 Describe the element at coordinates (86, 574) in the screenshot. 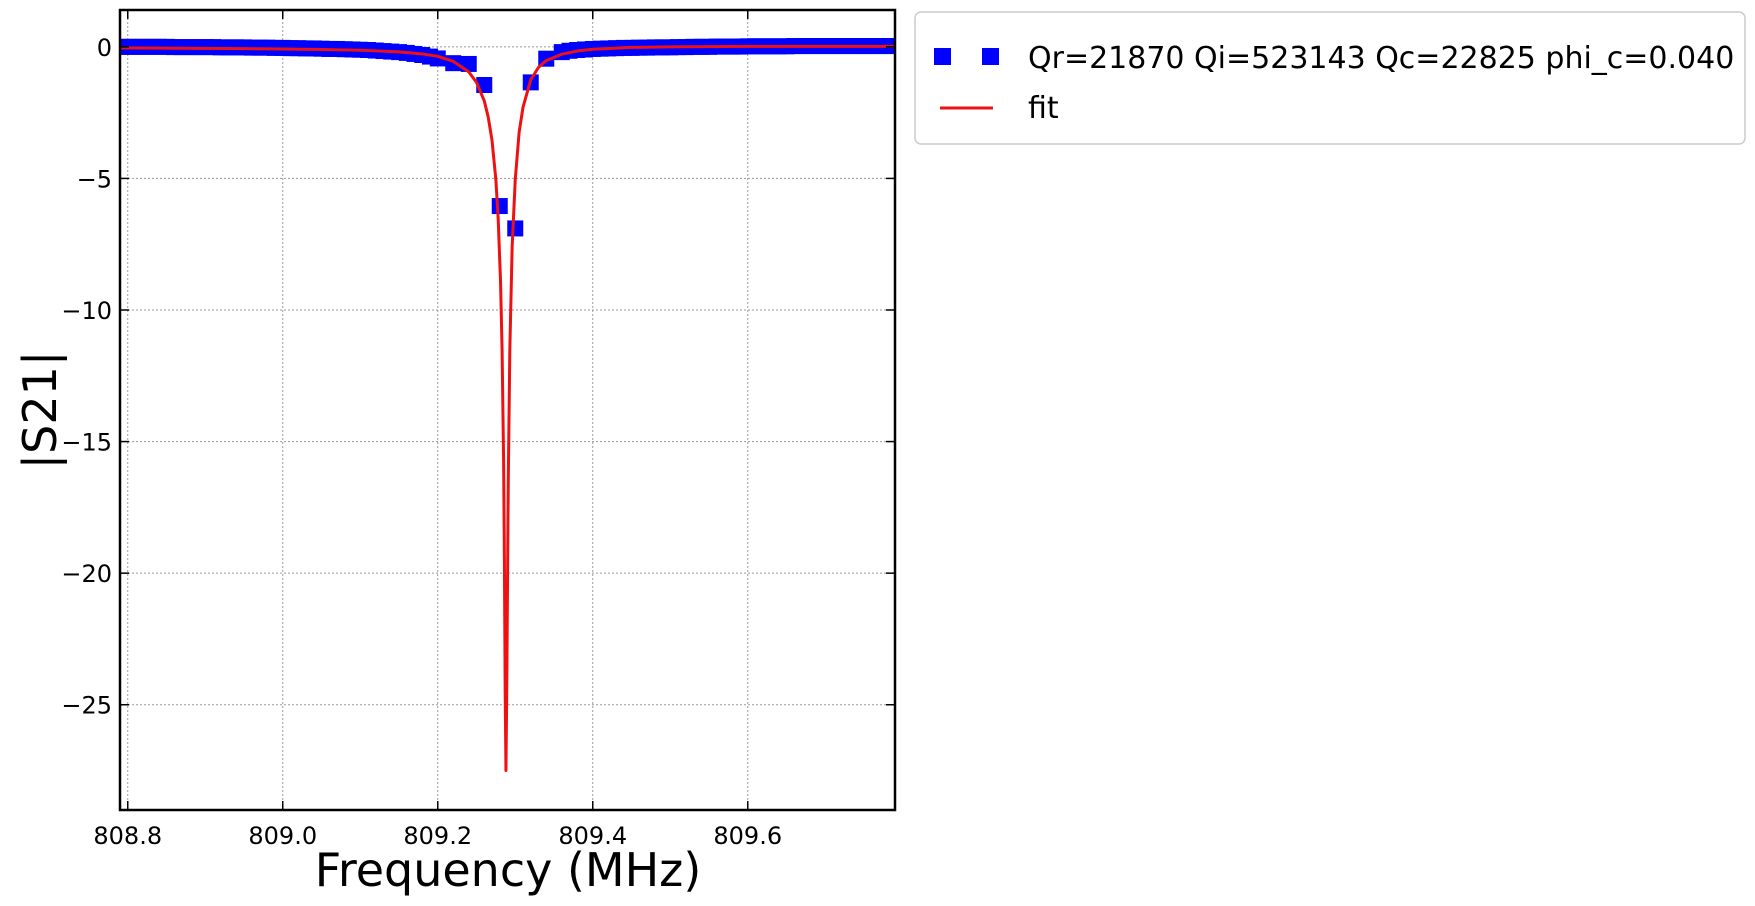

I see `y-tick-label: −20` at that location.